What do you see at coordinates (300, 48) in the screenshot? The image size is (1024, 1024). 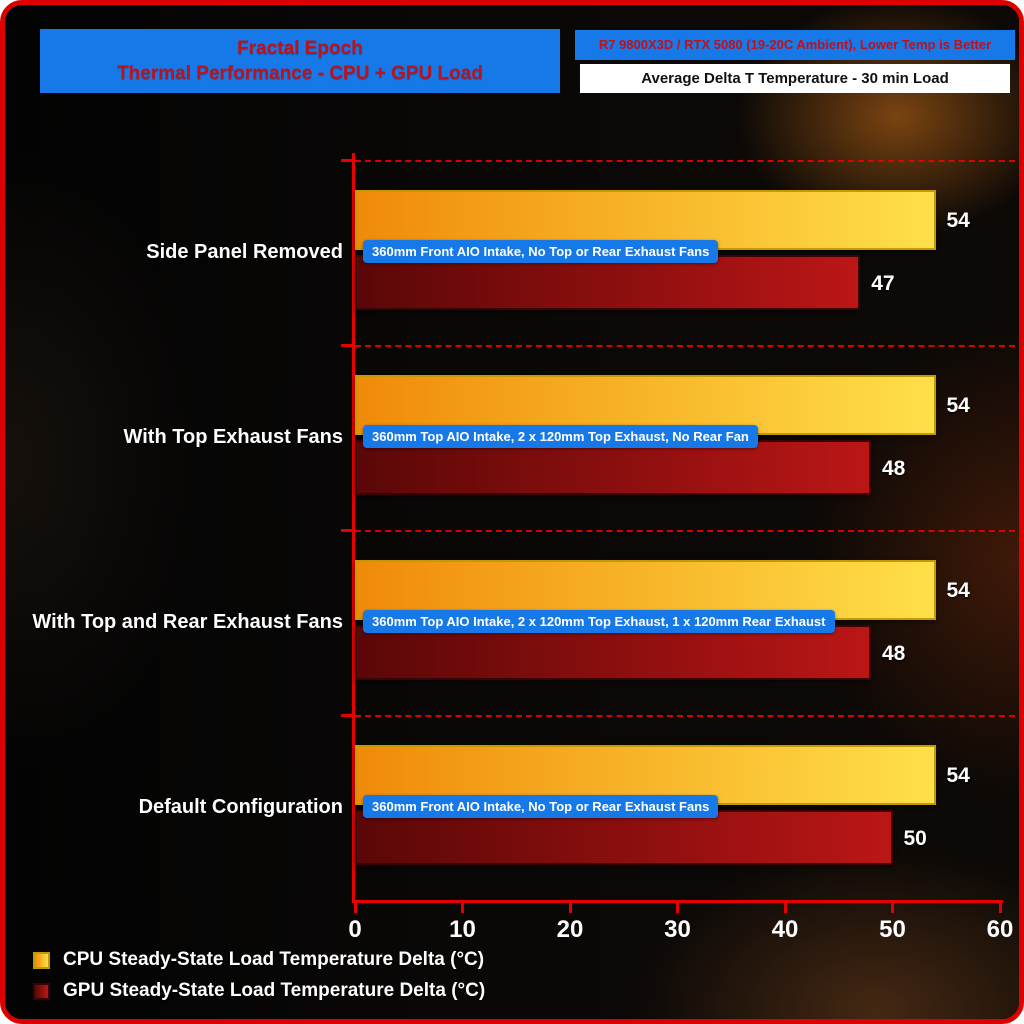 I see `chart-title-line1: Fractal Epoch` at bounding box center [300, 48].